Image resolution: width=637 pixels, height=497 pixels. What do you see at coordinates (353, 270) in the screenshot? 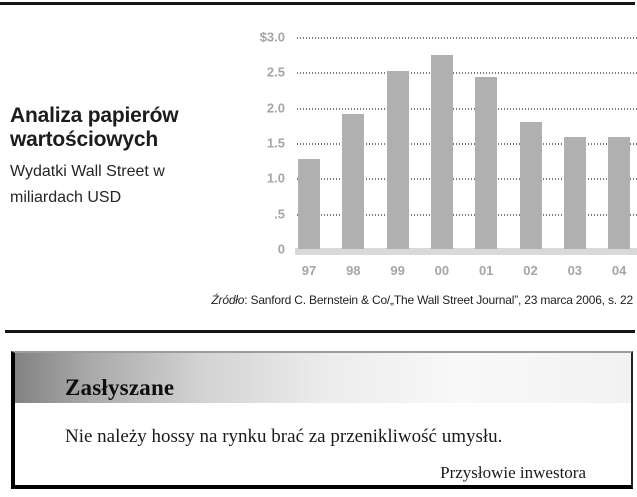
I see `x-tick-label: 98` at bounding box center [353, 270].